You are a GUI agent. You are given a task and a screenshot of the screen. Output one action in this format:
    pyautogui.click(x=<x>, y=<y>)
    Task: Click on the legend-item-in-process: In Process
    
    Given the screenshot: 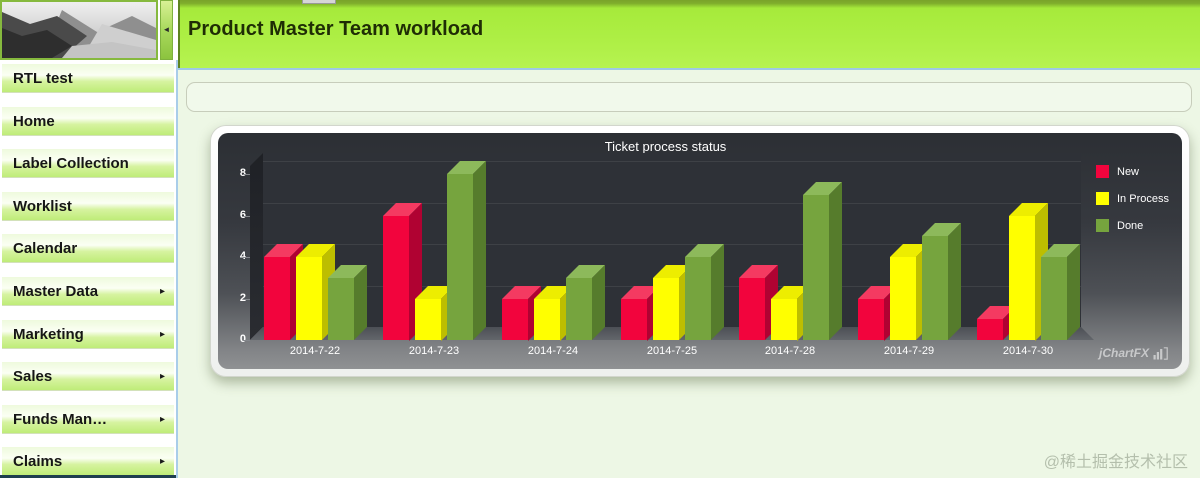 What is the action you would take?
    pyautogui.click(x=1132, y=198)
    